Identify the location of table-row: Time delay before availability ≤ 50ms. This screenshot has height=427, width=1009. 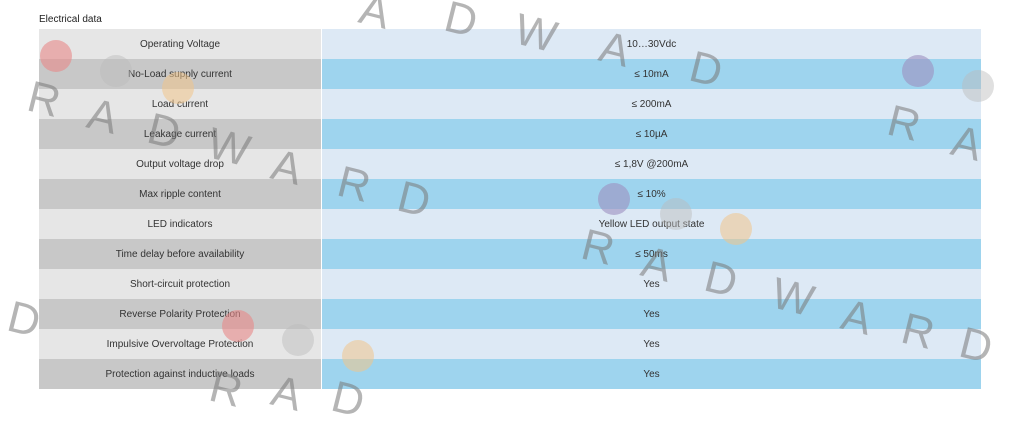
(510, 254).